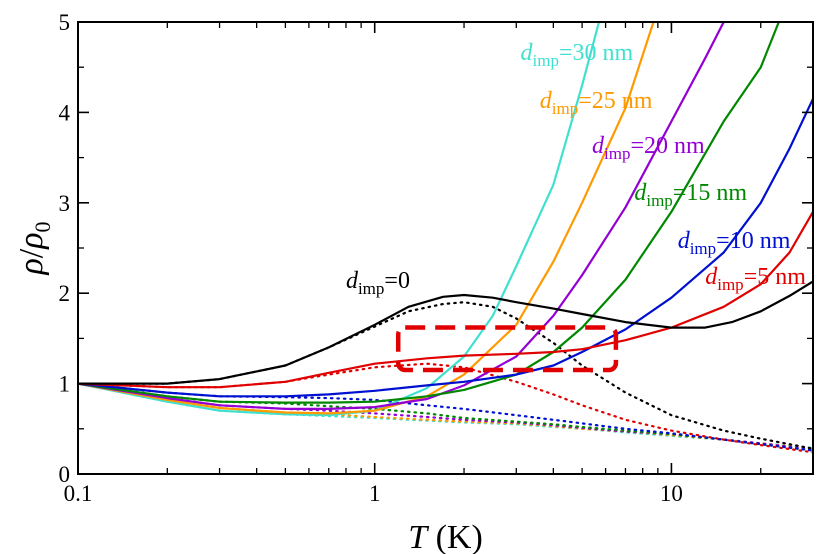 Image resolution: width=831 pixels, height=554 pixels. Describe the element at coordinates (65, 22) in the screenshot. I see `y-tick-label-5: 5` at that location.